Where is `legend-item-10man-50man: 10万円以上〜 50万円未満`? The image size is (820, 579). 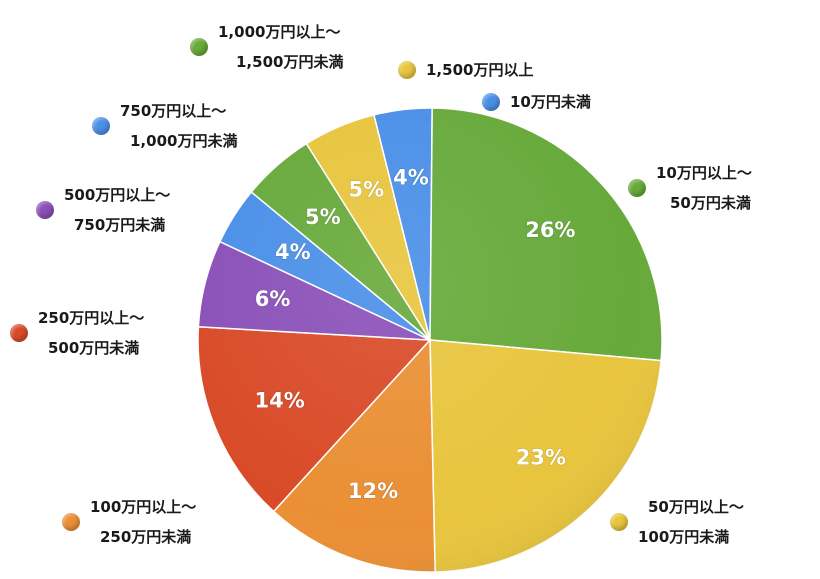
legend-item-10man-50man: 10万円以上〜 50万円未満 is located at coordinates (690, 188).